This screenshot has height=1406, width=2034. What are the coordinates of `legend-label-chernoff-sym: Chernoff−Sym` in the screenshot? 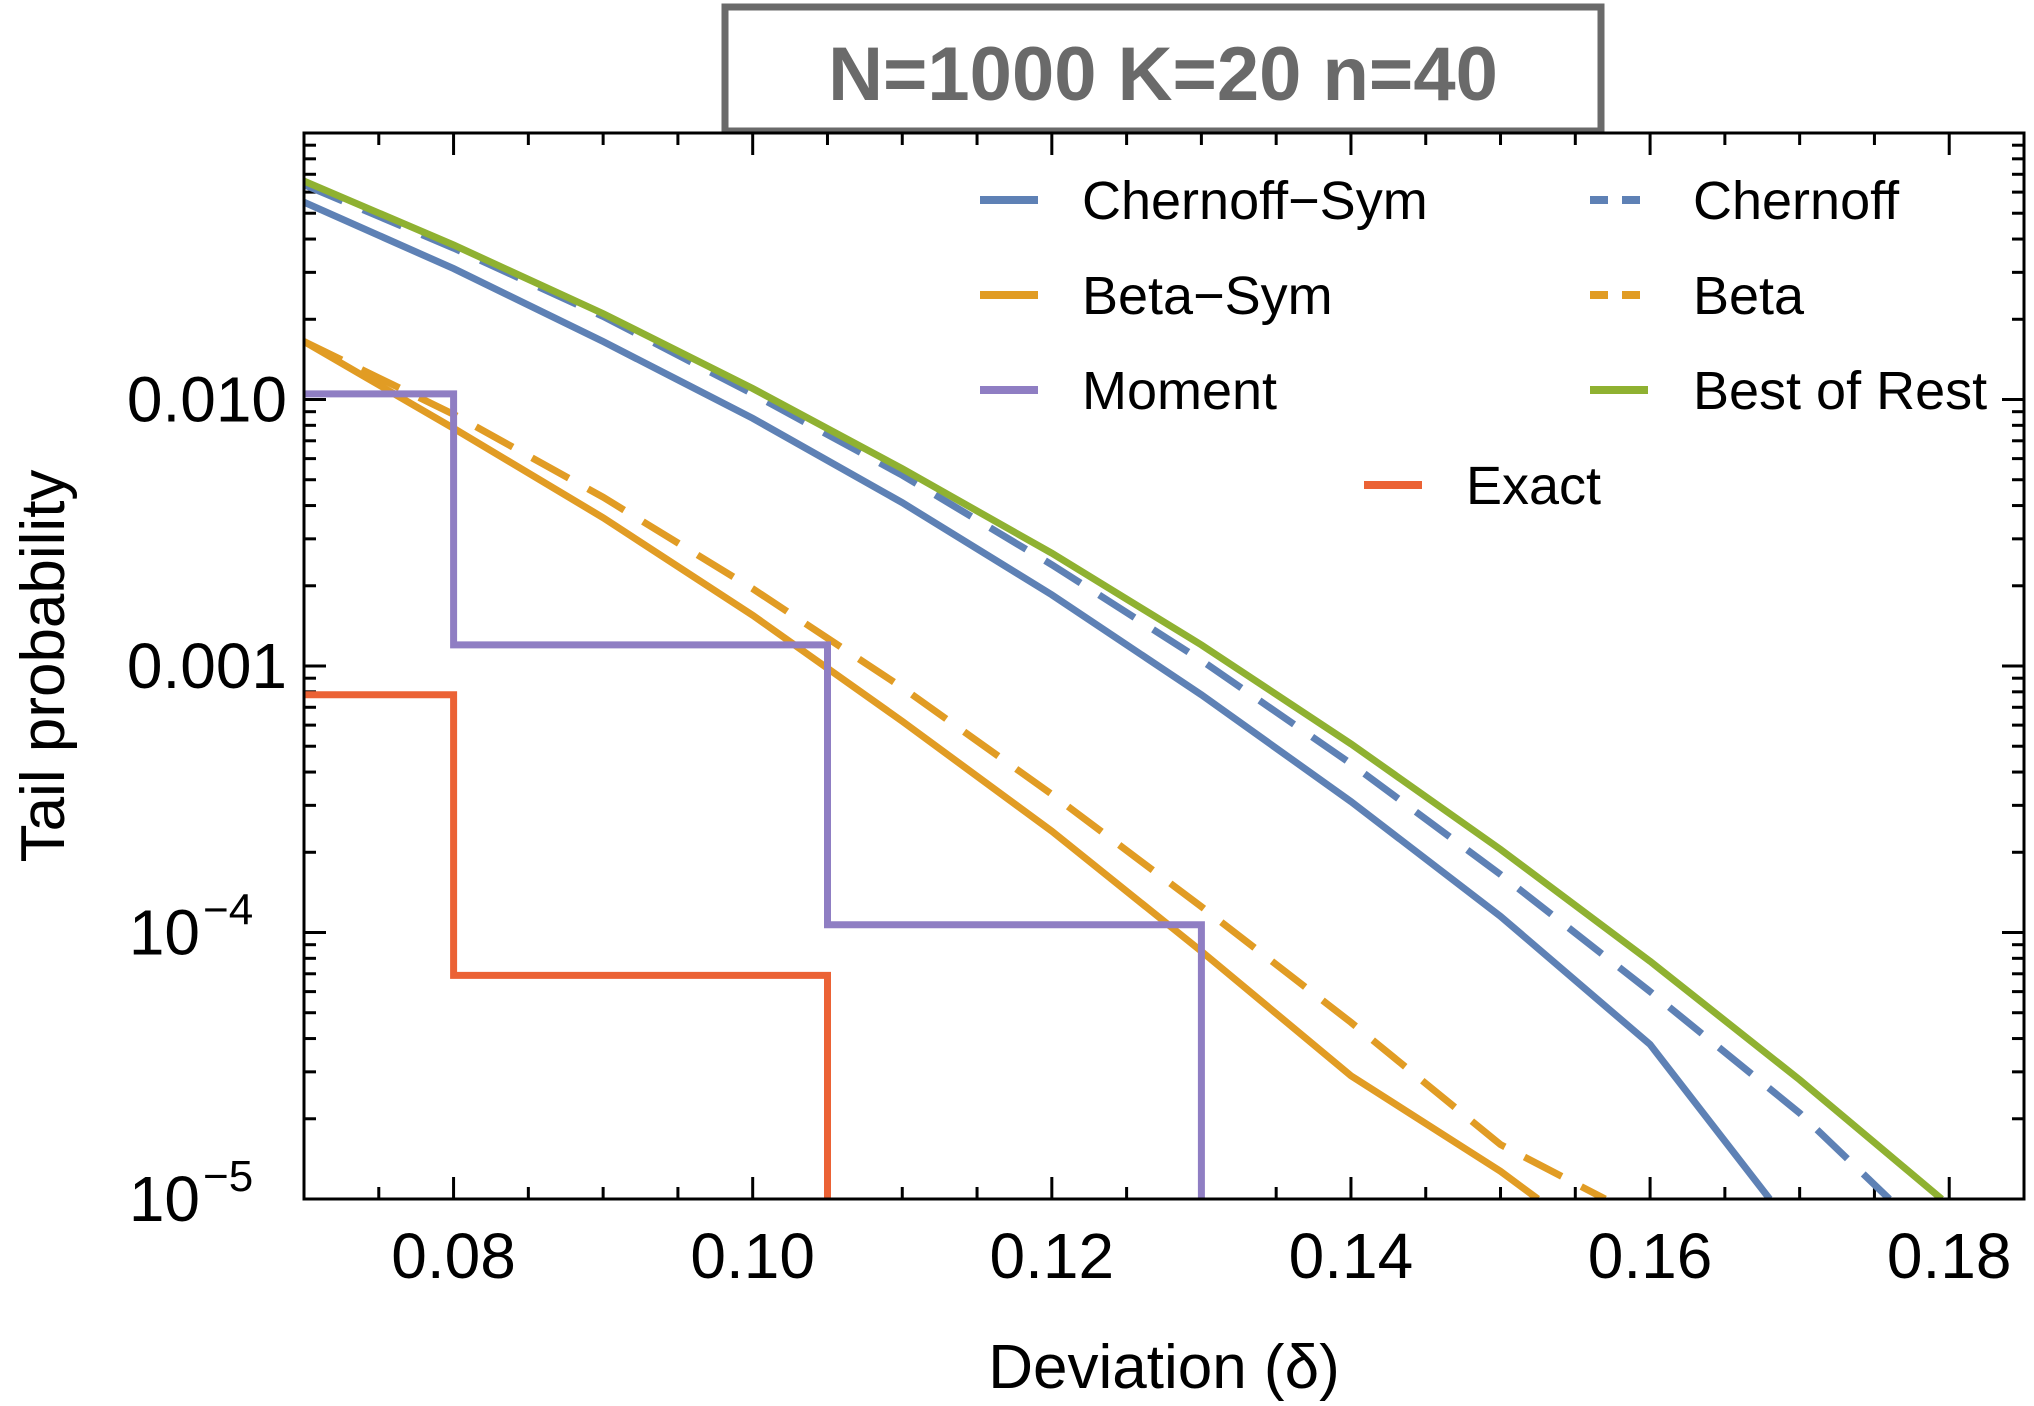 It's located at (1255, 201).